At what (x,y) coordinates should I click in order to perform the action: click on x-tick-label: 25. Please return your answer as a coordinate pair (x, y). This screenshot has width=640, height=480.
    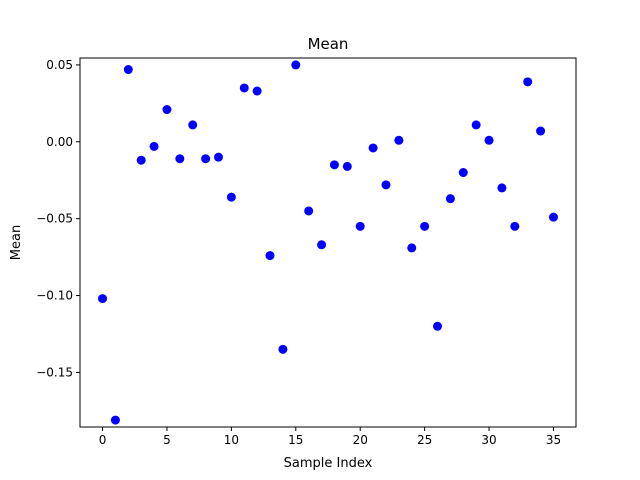
    Looking at the image, I should click on (424, 440).